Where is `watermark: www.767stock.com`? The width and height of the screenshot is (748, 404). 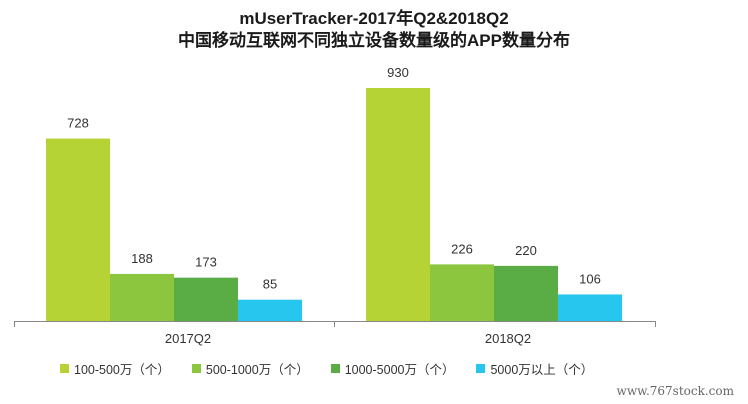 watermark: www.767stock.com is located at coordinates (675, 391).